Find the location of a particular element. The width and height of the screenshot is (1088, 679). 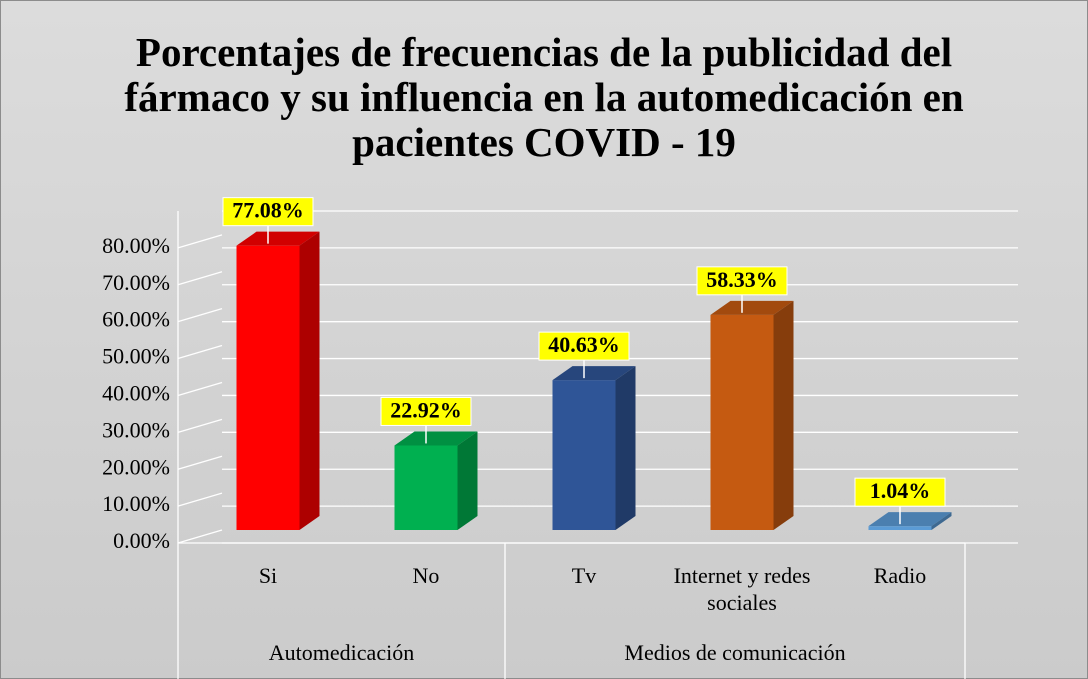

x-tick-label: Radio is located at coordinates (900, 575).